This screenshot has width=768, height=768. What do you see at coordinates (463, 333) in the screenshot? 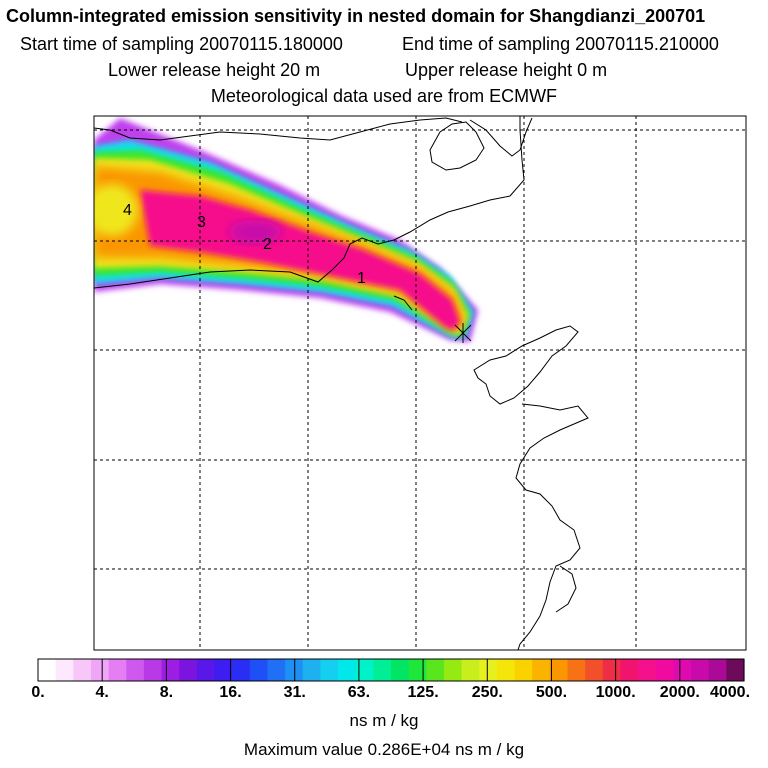
I see `receptor-marker` at bounding box center [463, 333].